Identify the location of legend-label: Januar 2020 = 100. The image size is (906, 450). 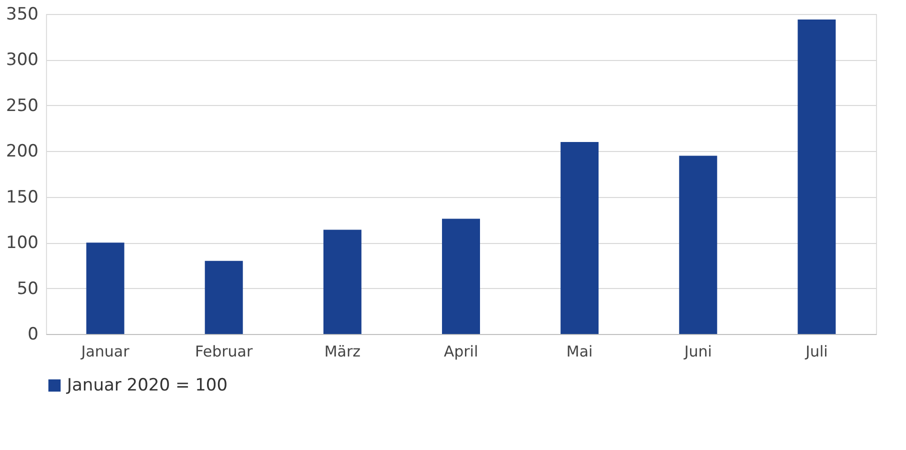
(147, 386).